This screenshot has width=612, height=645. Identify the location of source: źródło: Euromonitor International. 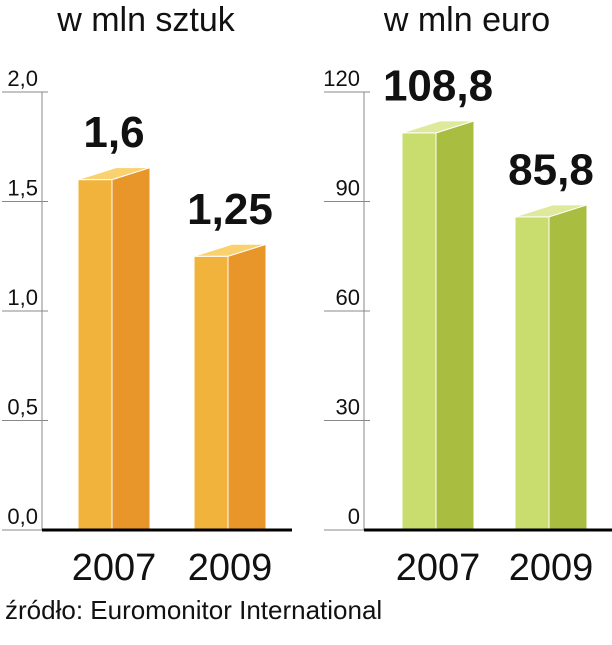
(193, 610).